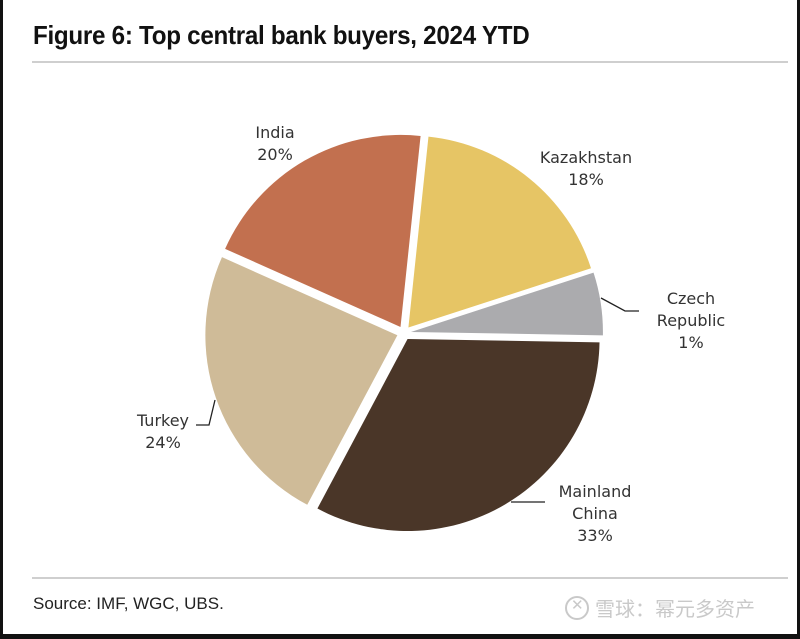 The width and height of the screenshot is (800, 639). I want to click on source-note: Source: IMF, WGC, UBS., so click(128, 603).